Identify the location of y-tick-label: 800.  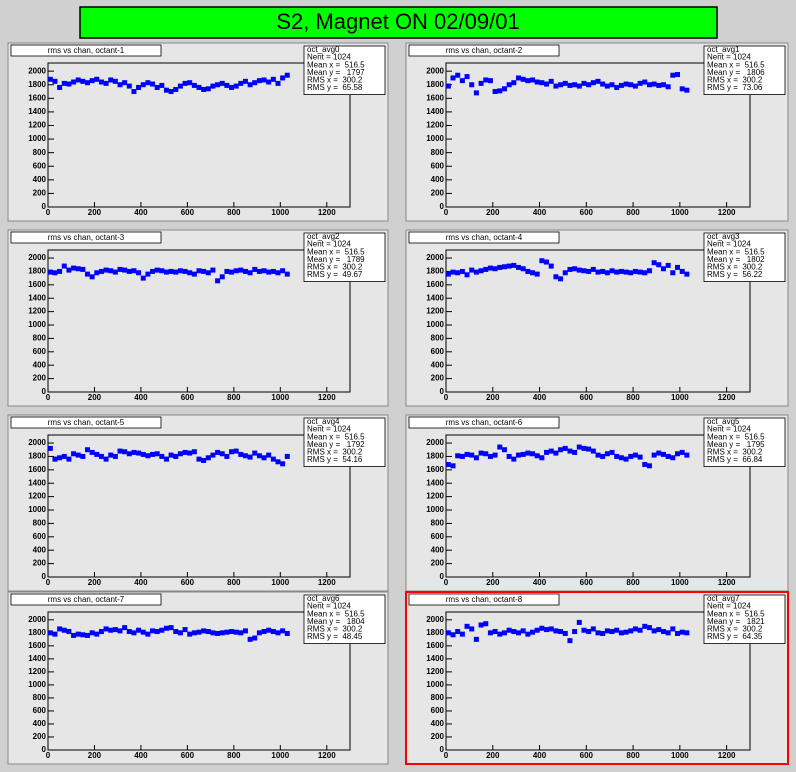
(40, 152).